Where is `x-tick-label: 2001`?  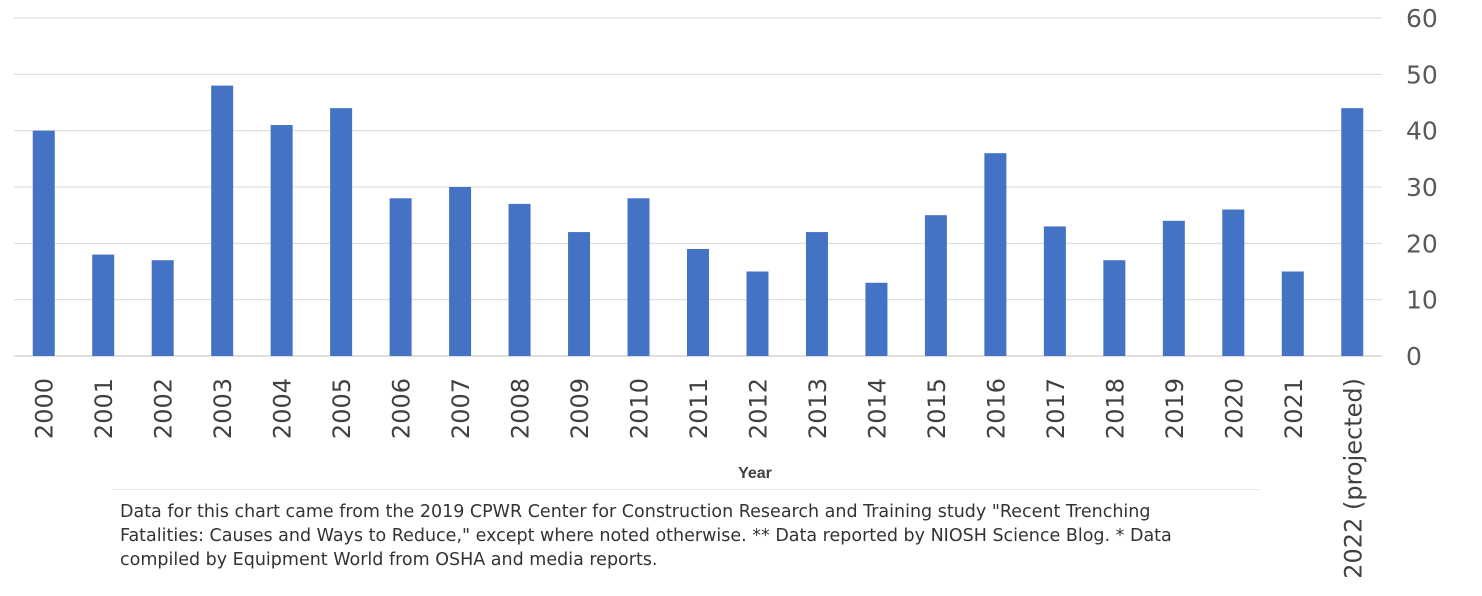 x-tick-label: 2001 is located at coordinates (104, 408).